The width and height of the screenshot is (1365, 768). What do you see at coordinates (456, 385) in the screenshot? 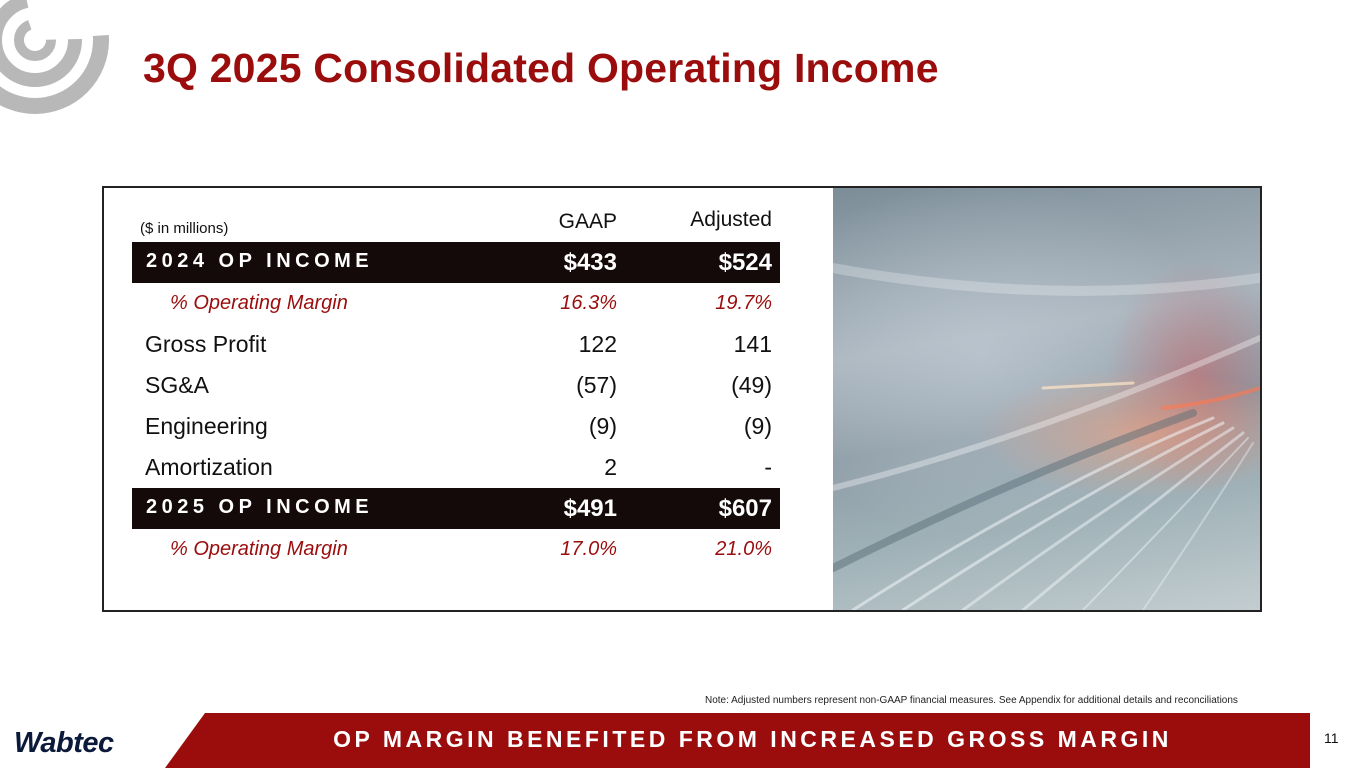
I see `table-row: SG&A (57) (49)` at bounding box center [456, 385].